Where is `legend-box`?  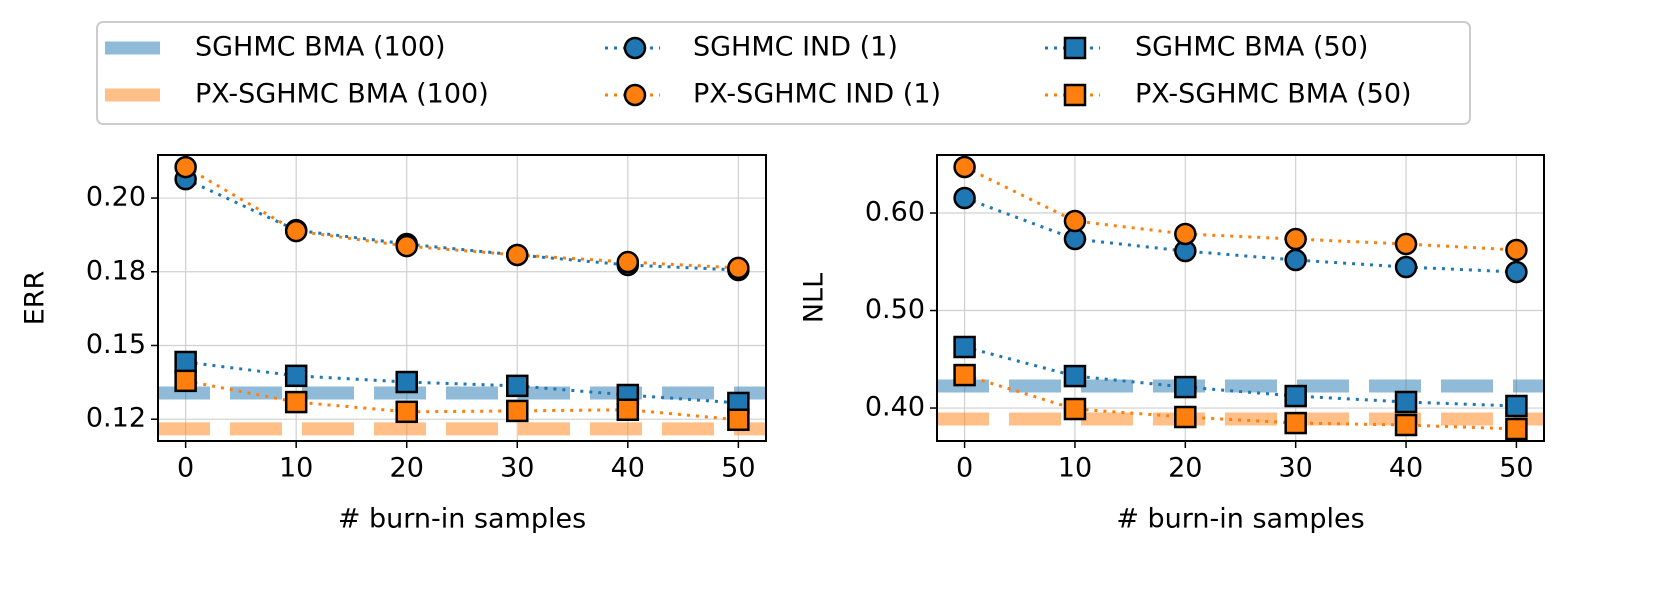 legend-box is located at coordinates (783, 73).